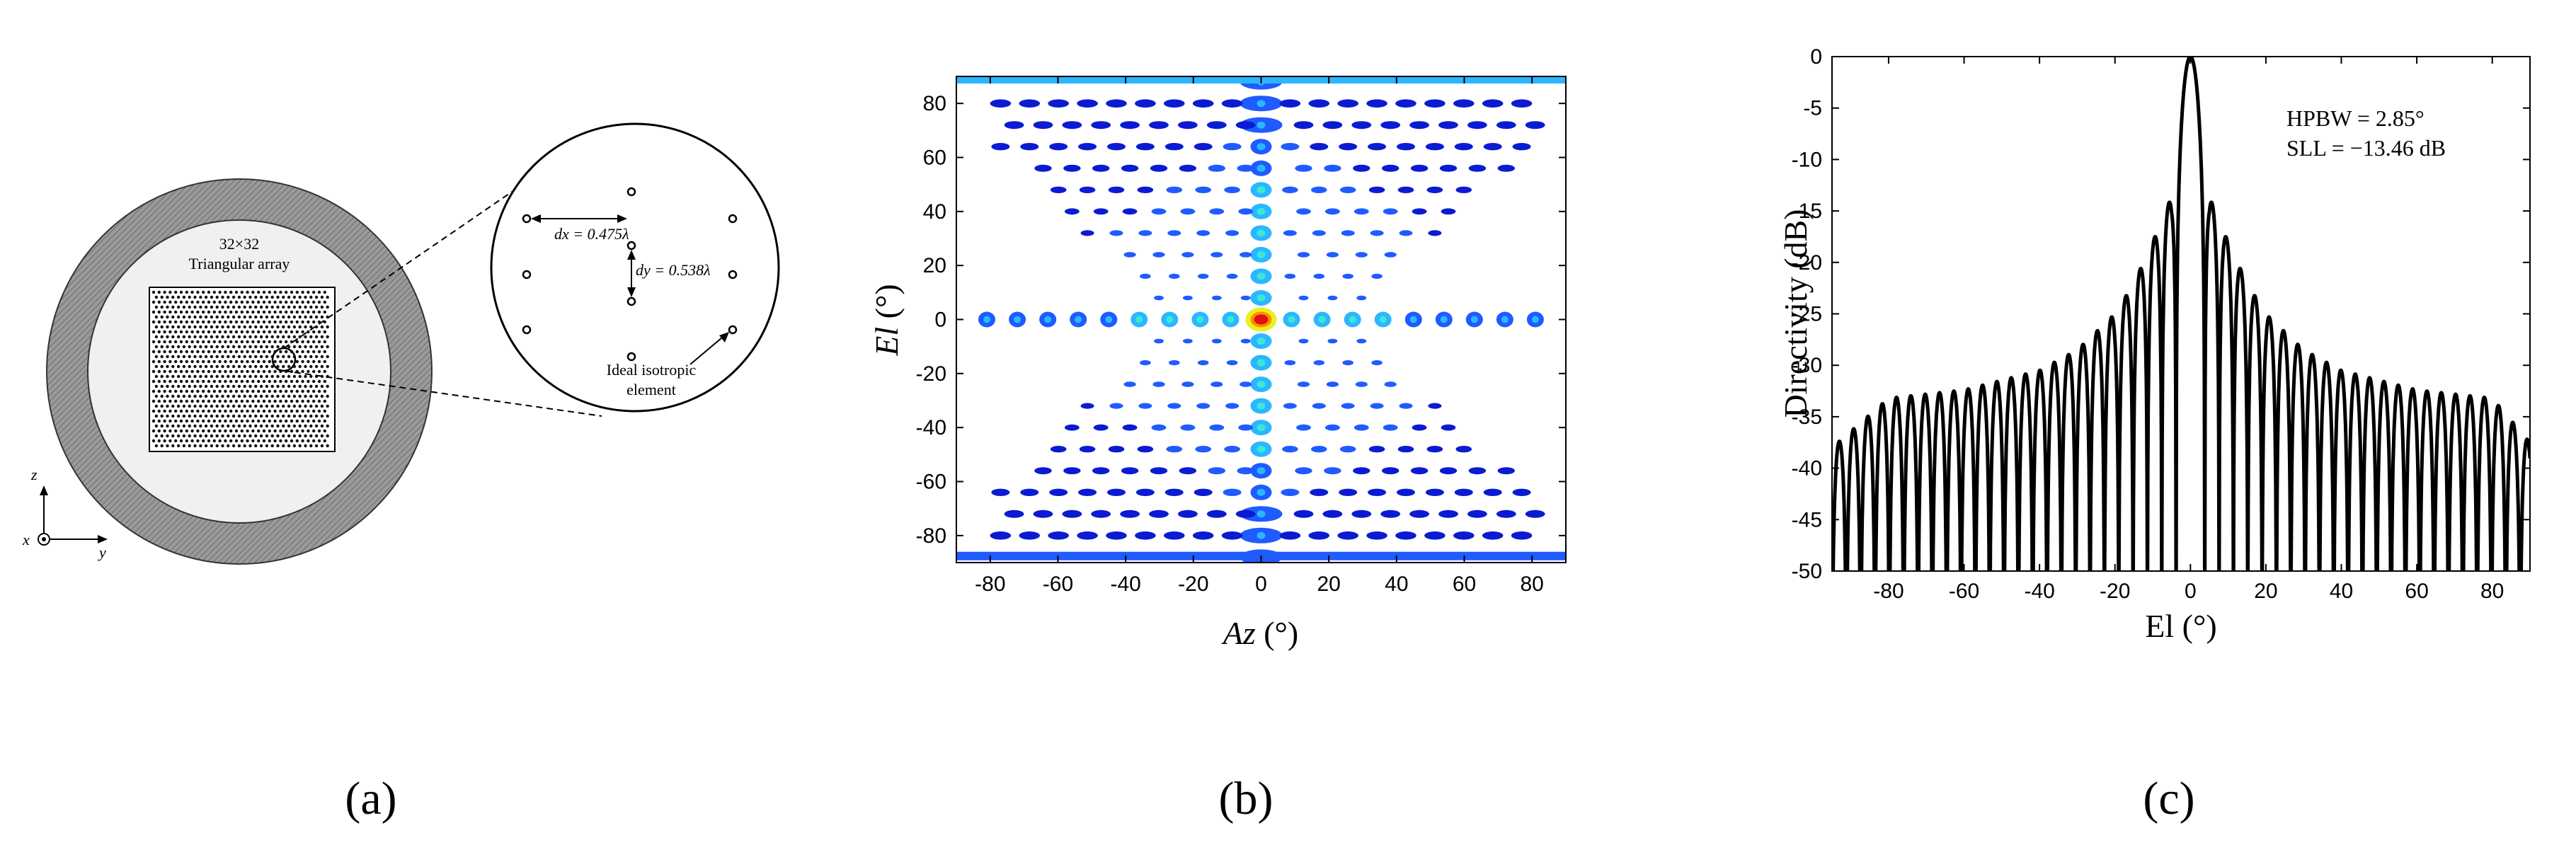 Image resolution: width=2576 pixels, height=852 pixels. Describe the element at coordinates (2492, 591) in the screenshot. I see `cut-x-tick-label: 80` at that location.